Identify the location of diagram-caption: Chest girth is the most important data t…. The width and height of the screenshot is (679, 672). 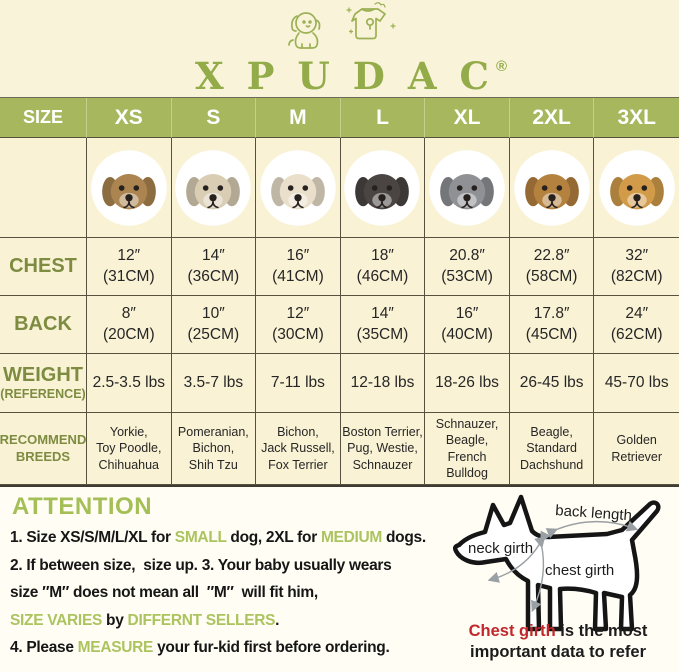
(558, 641).